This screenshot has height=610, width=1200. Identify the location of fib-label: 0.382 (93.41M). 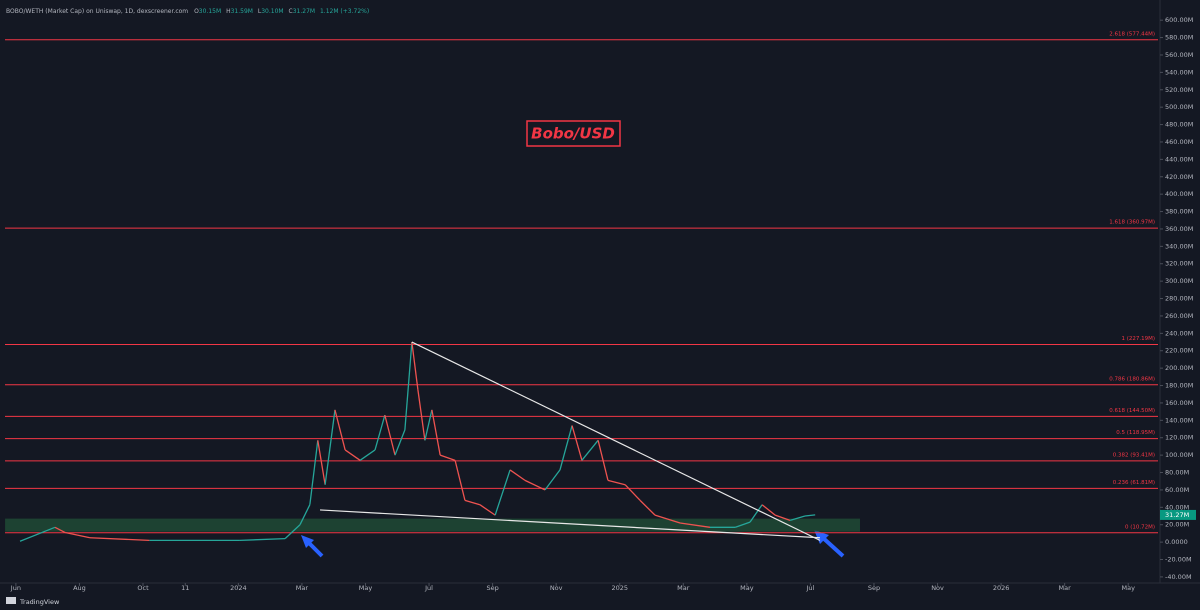
(1134, 455).